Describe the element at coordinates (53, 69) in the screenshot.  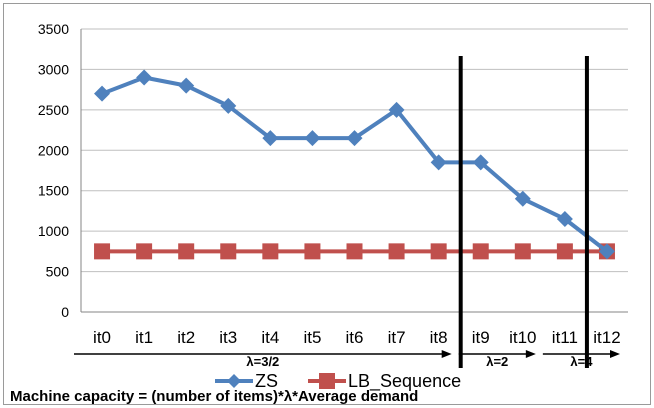
I see `y-tick-label: 3000` at that location.